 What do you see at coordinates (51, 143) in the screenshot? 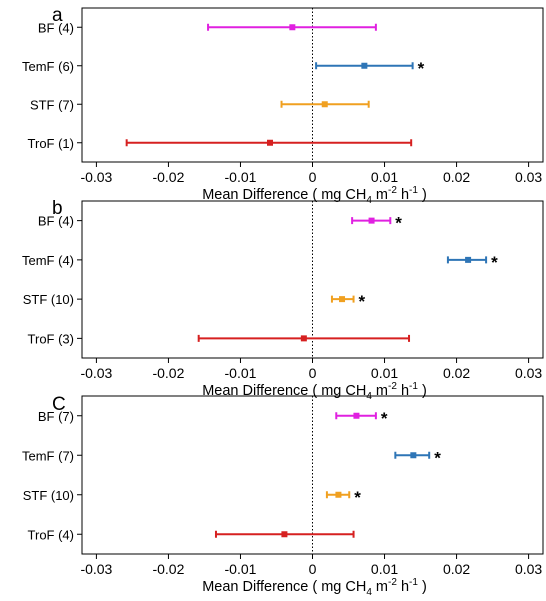
I see `category-label: TroF (1)` at bounding box center [51, 143].